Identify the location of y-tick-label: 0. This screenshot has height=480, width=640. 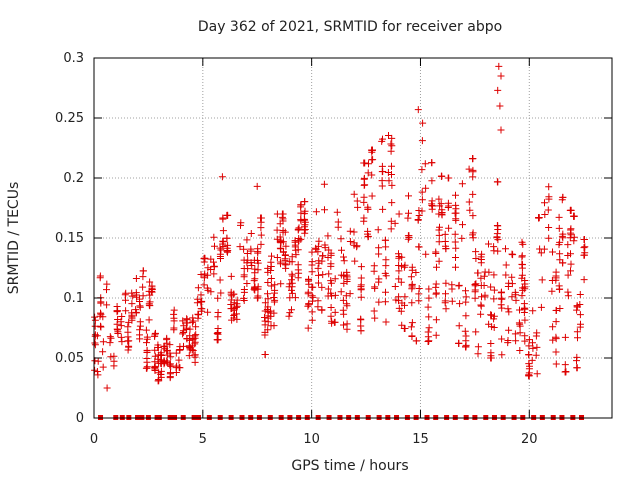
(80, 418).